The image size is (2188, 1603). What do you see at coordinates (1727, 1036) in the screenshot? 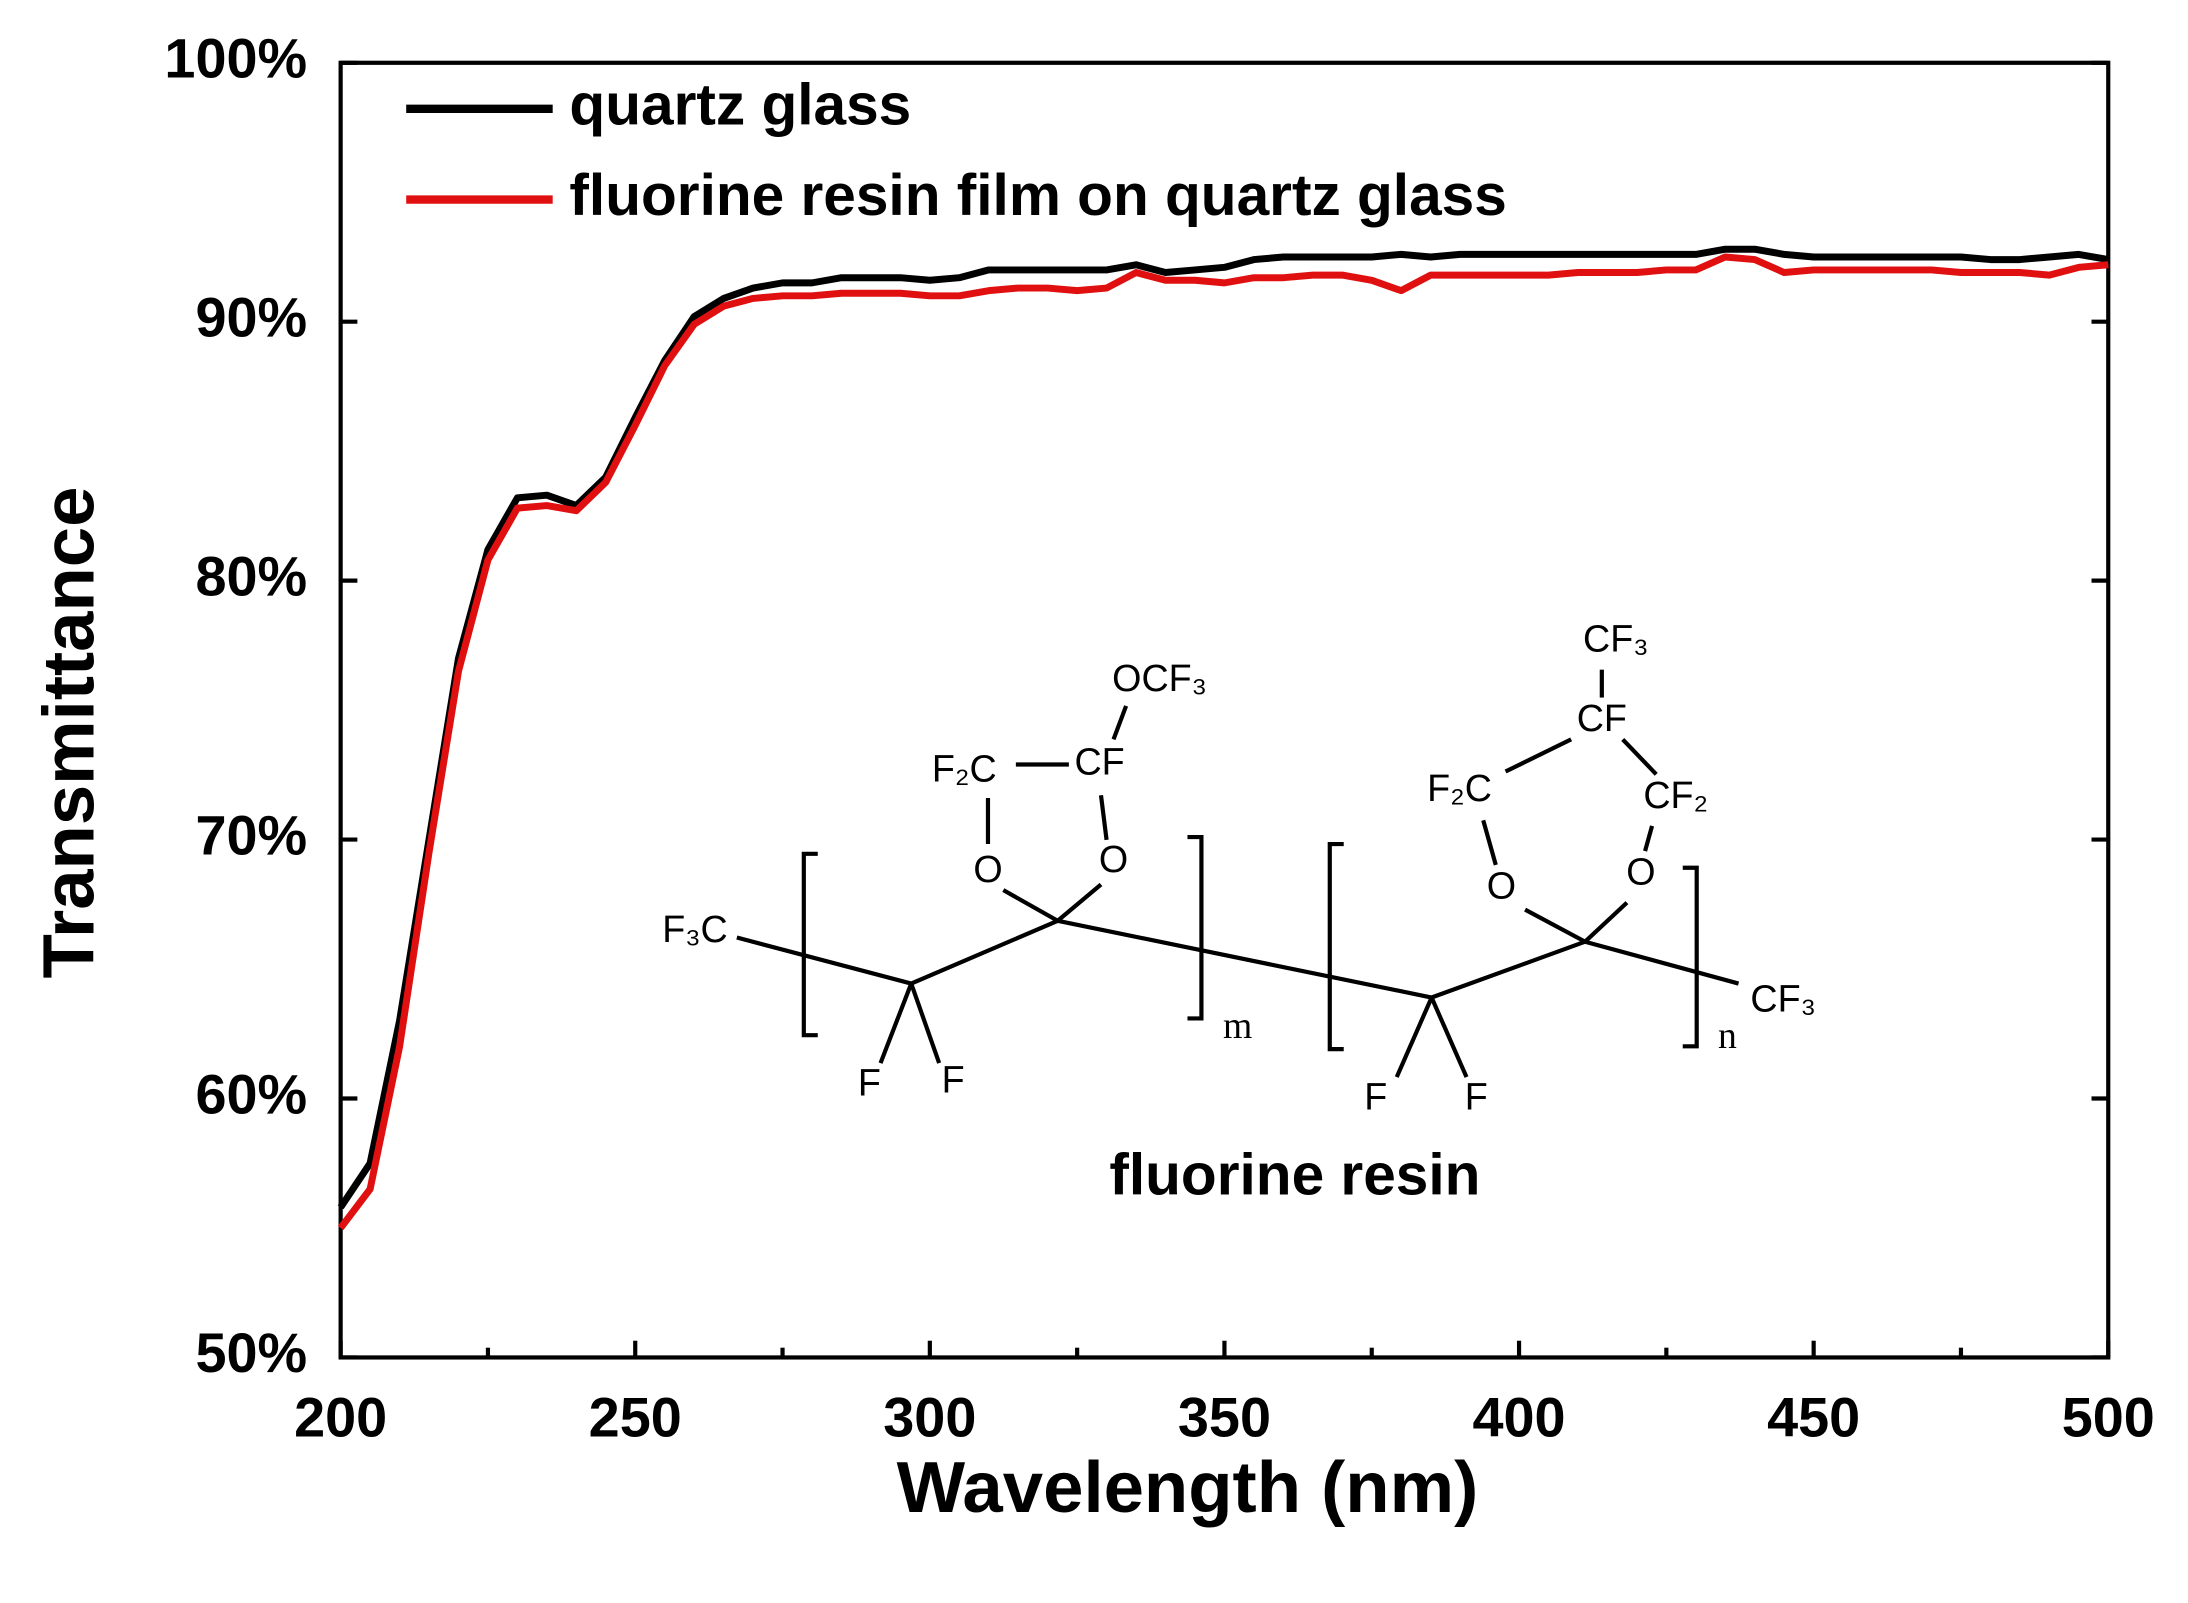
I see `chem-subscript: n` at bounding box center [1727, 1036].